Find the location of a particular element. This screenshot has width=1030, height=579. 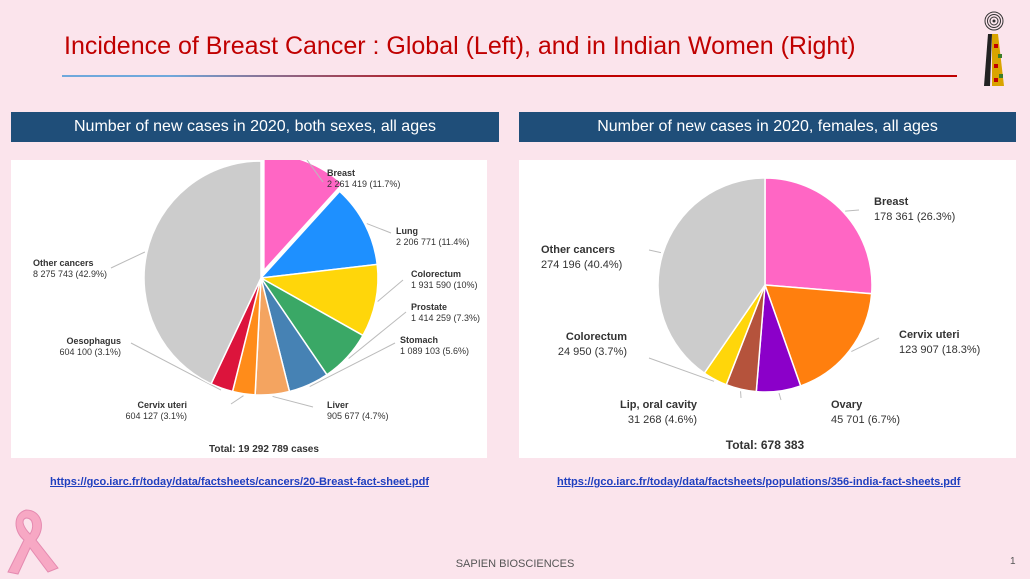

slice-value-cervix-uteri: 123 907 (18.3%) is located at coordinates (939, 350).